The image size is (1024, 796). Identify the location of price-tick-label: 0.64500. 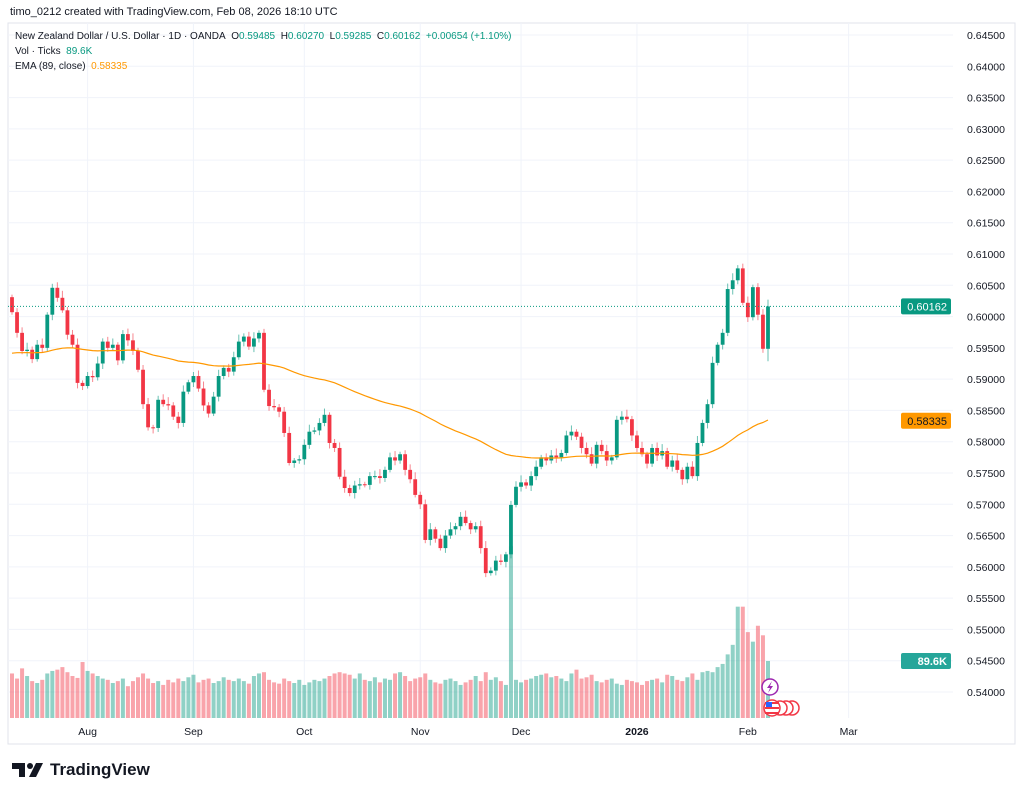
(986, 36).